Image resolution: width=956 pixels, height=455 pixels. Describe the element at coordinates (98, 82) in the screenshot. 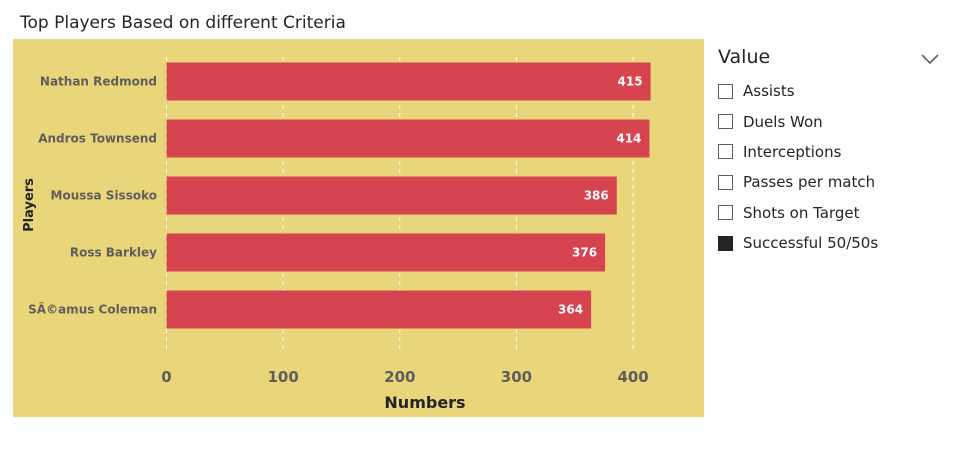

I see `category-label: Nathan Redmond` at that location.